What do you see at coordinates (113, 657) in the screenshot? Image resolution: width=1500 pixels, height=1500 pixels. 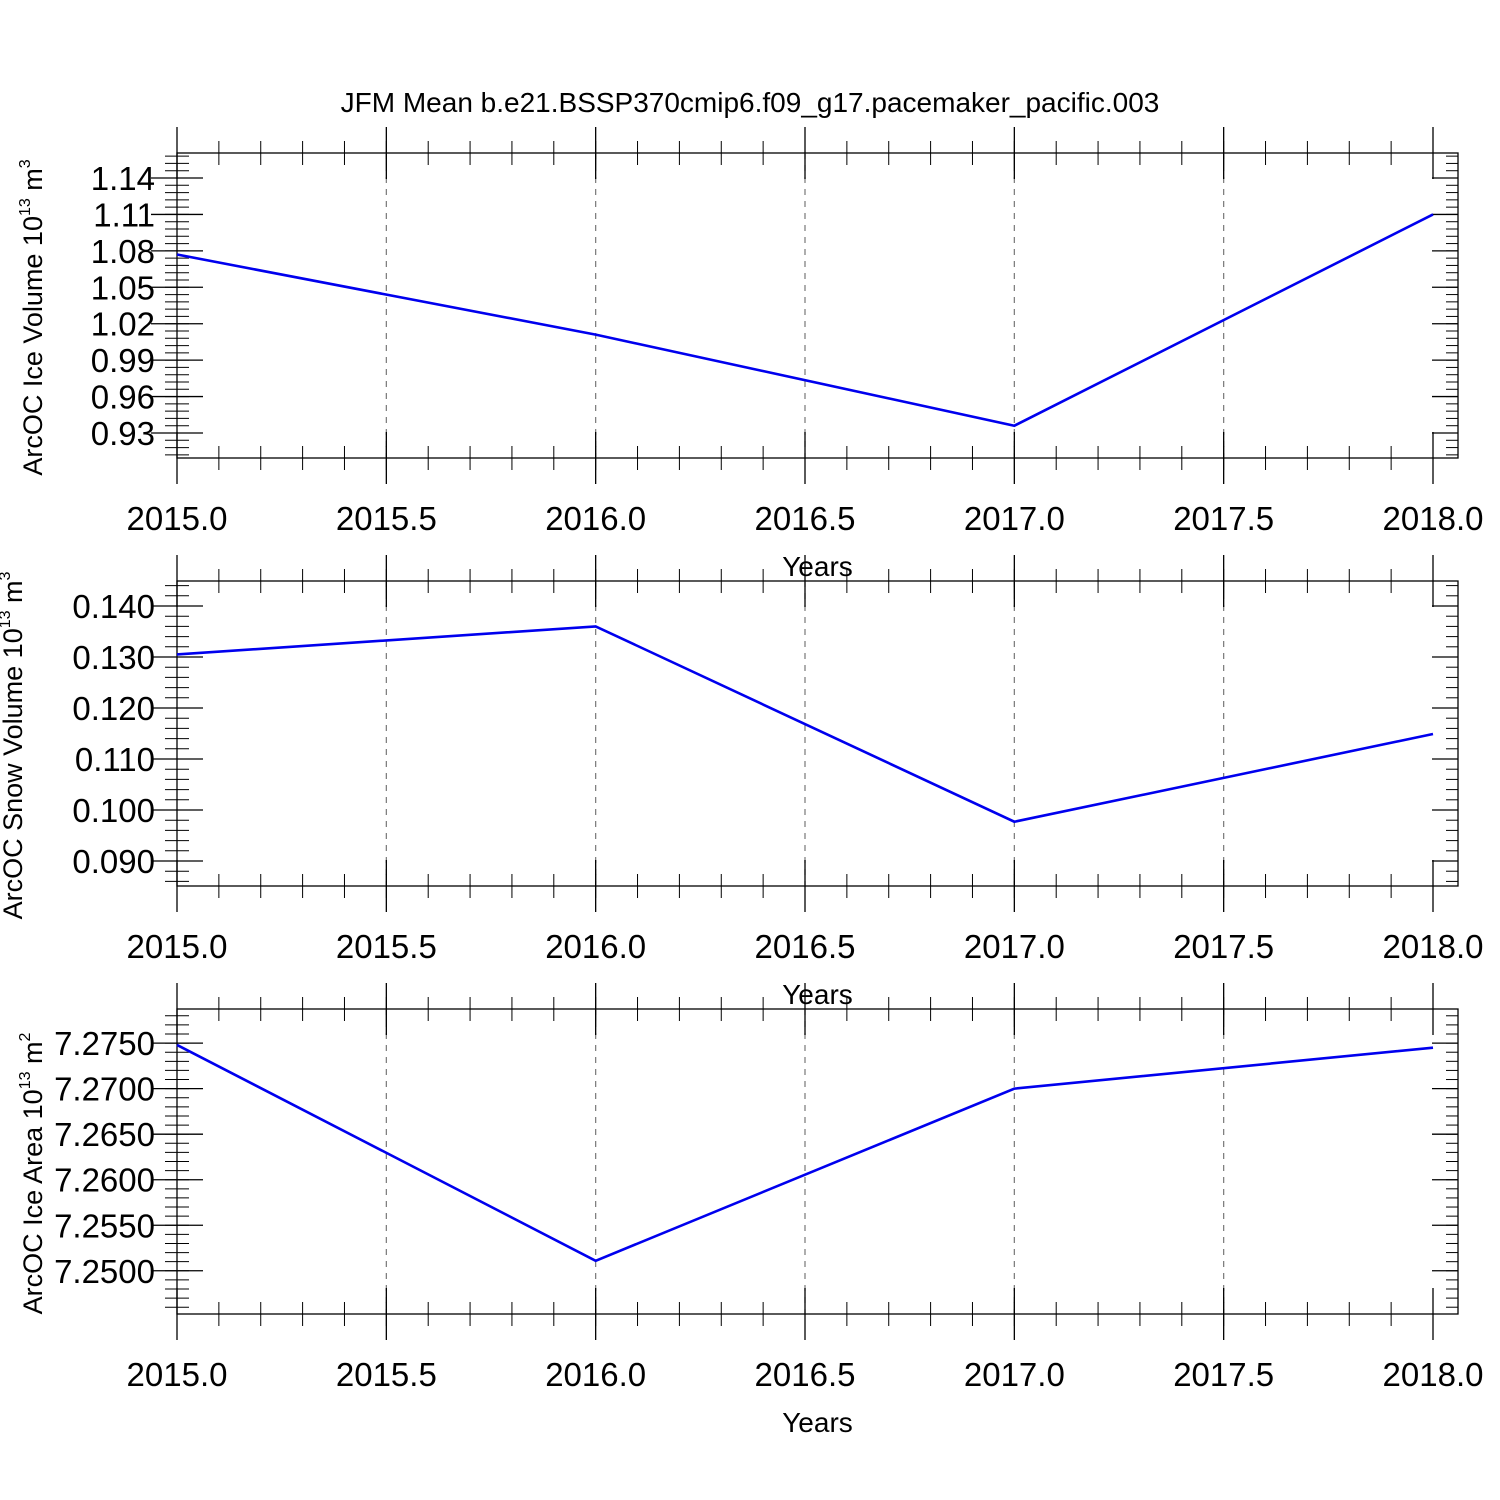 I see `y-tick-label: 0.130` at bounding box center [113, 657].